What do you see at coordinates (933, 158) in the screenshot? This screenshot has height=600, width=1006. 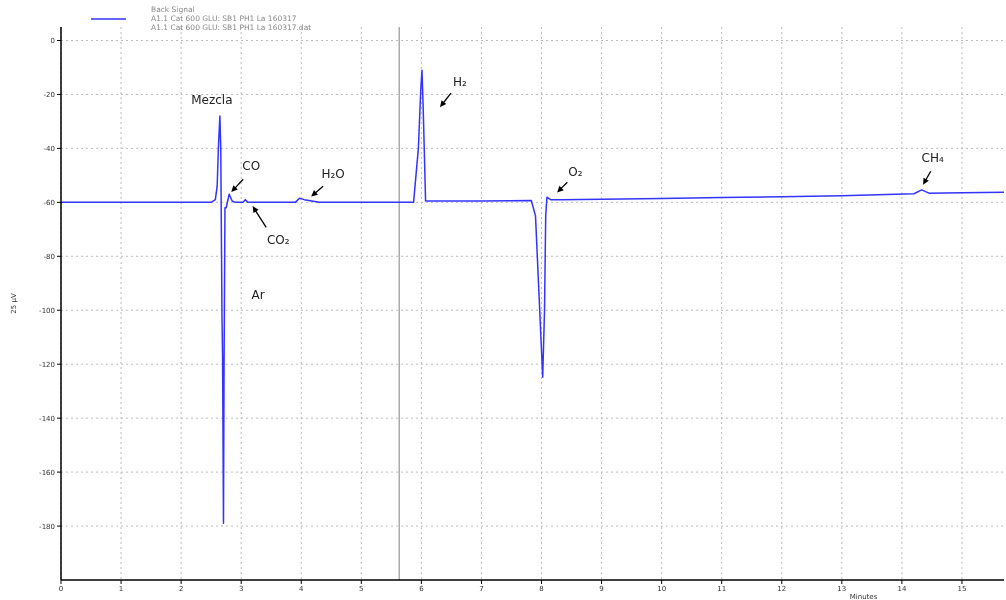 I see `annotation: CH₄` at bounding box center [933, 158].